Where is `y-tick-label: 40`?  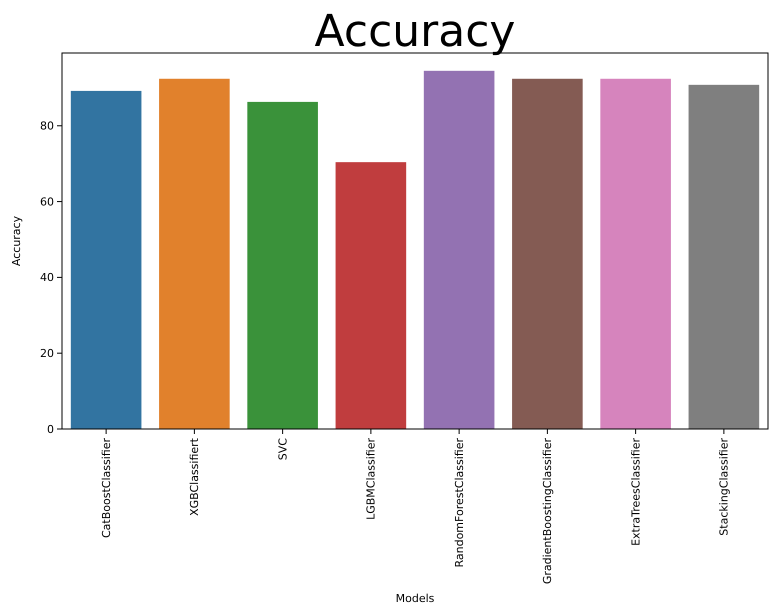 y-tick-label: 40 is located at coordinates (47, 277).